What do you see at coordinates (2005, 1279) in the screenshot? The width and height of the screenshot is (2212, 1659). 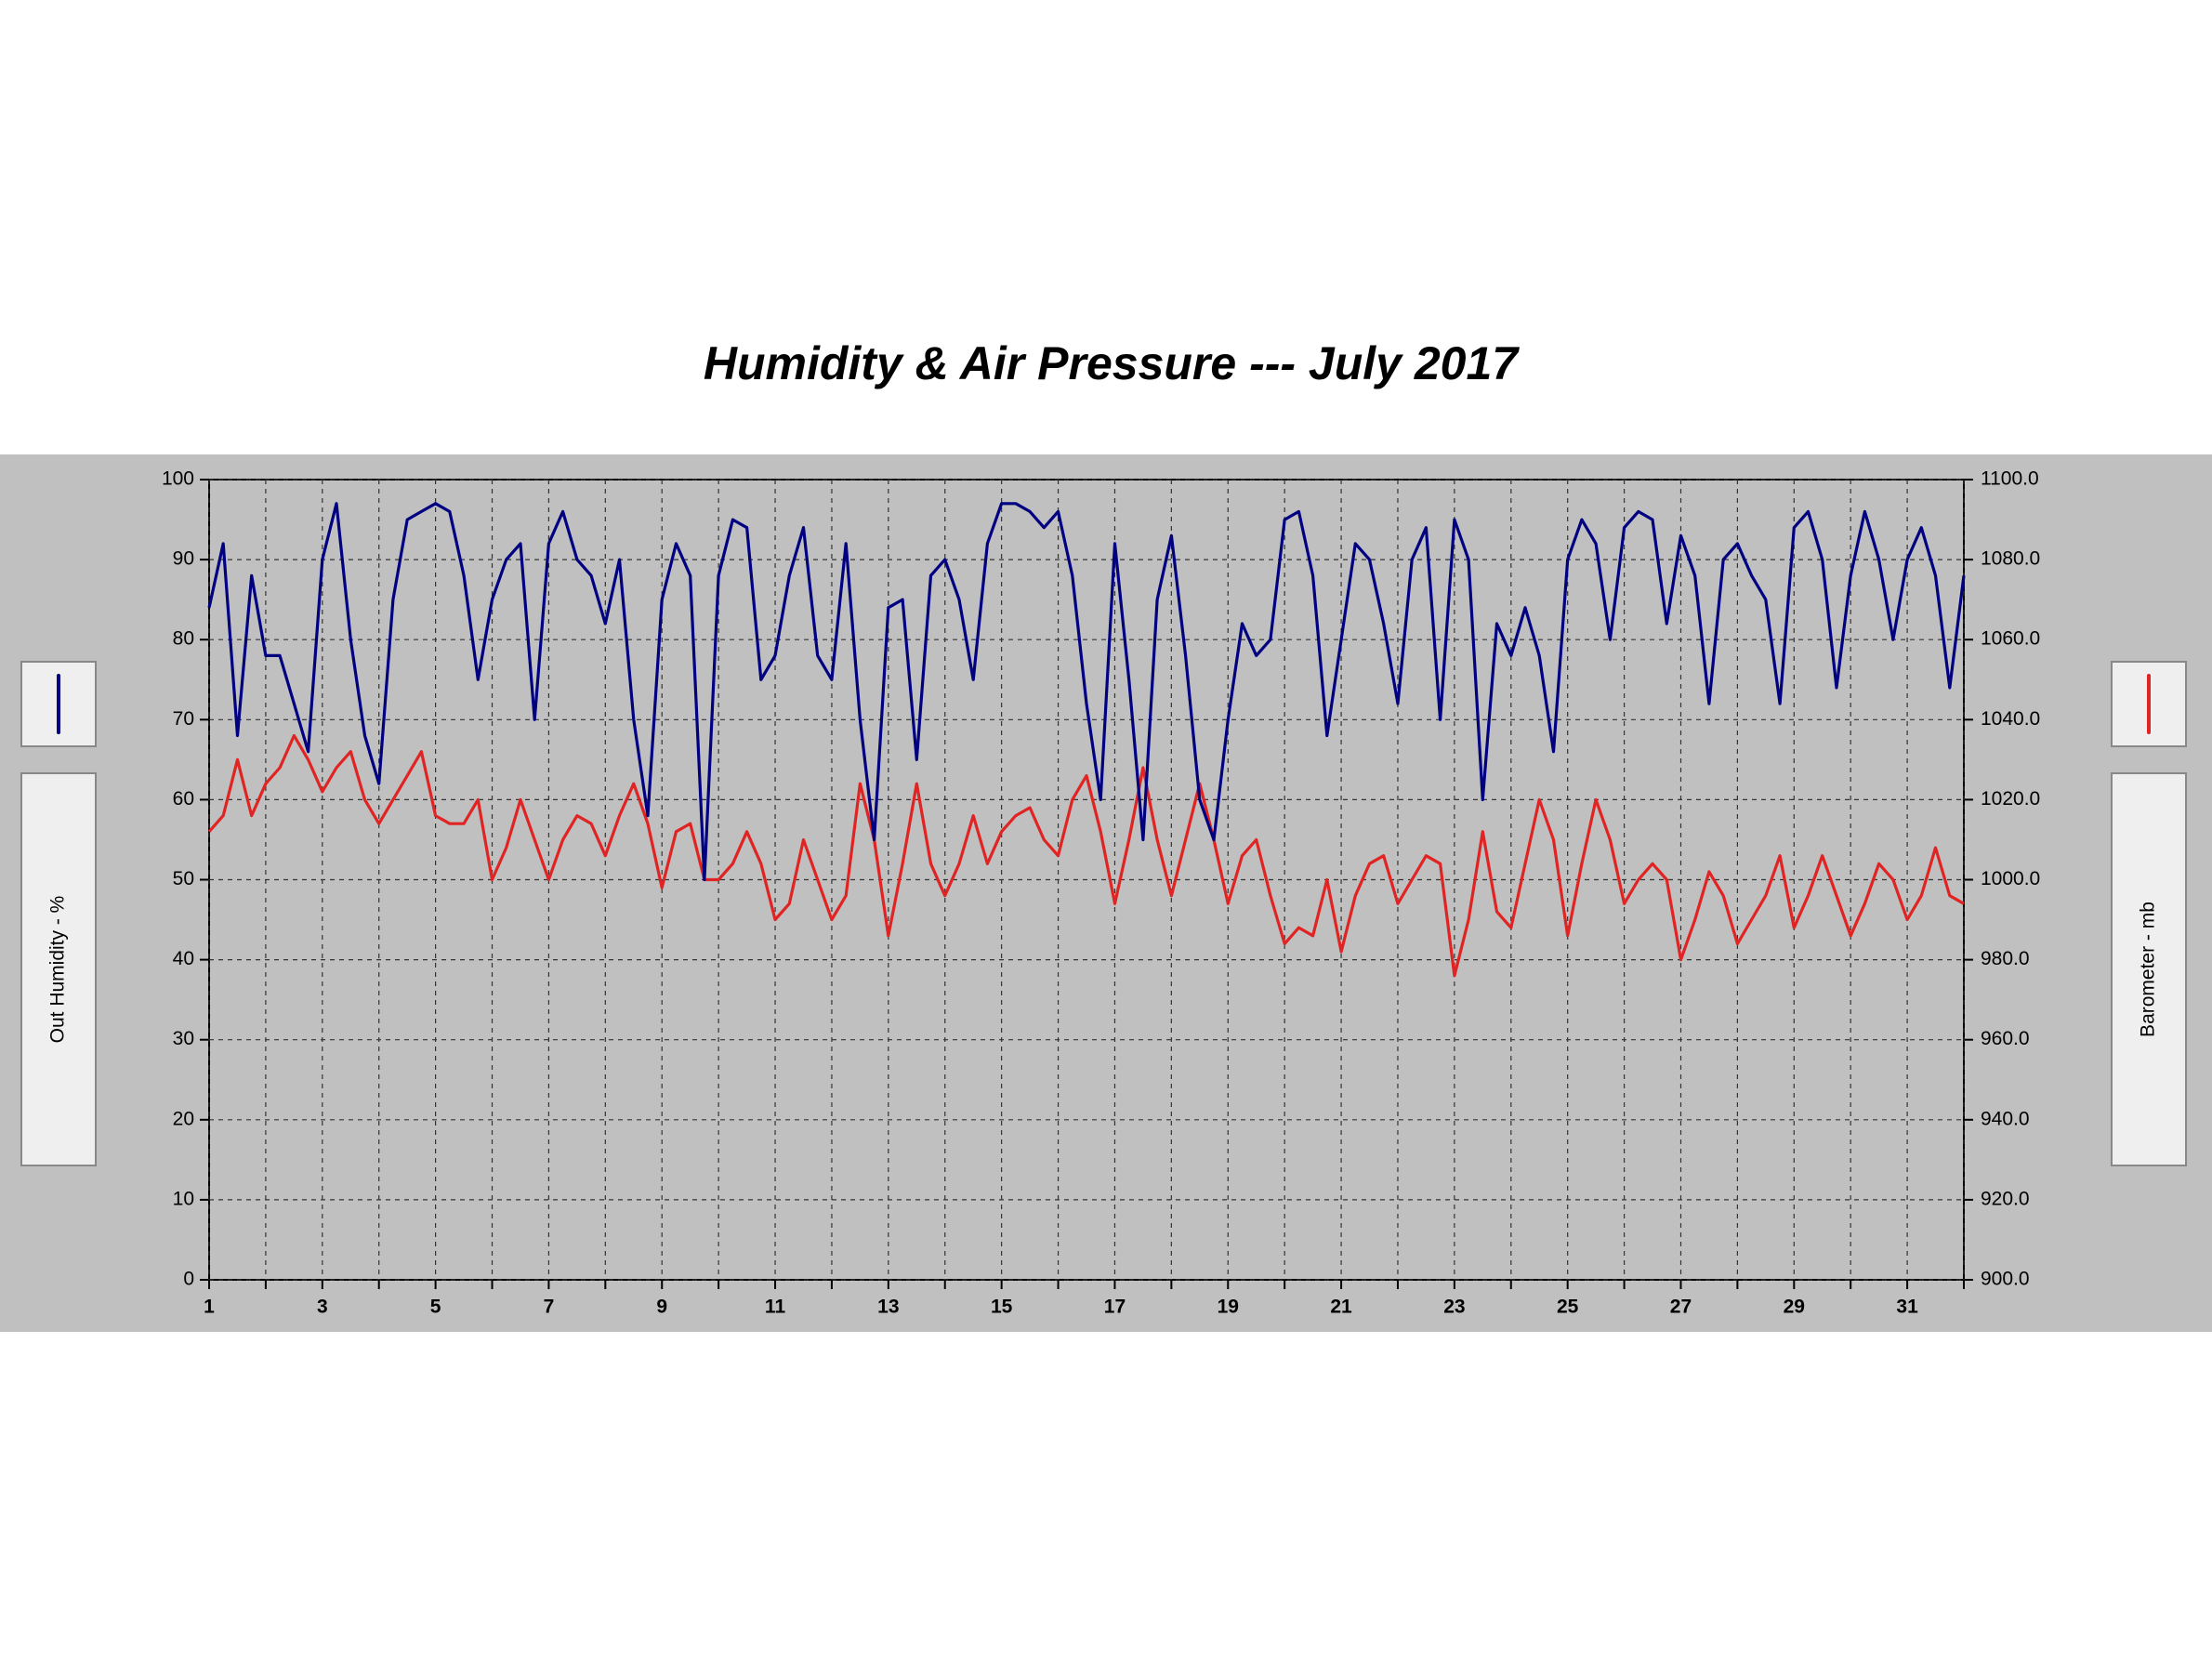 I see `y2-tick-label: 900.0` at bounding box center [2005, 1279].